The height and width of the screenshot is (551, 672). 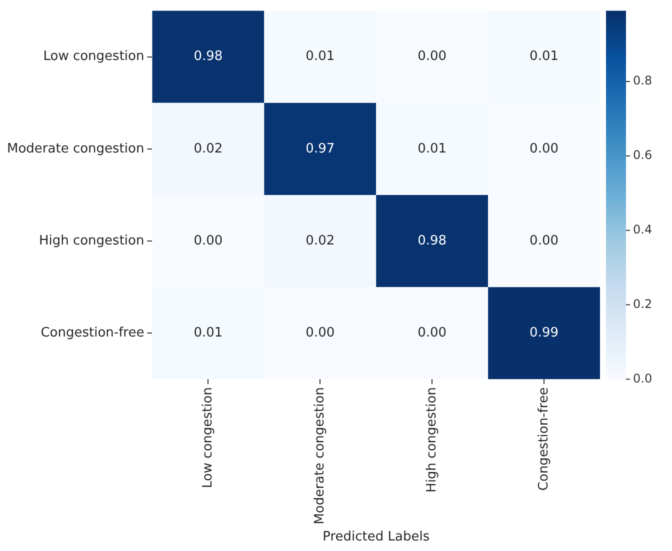 I want to click on x-tick-label: Low congestion, so click(x=208, y=437).